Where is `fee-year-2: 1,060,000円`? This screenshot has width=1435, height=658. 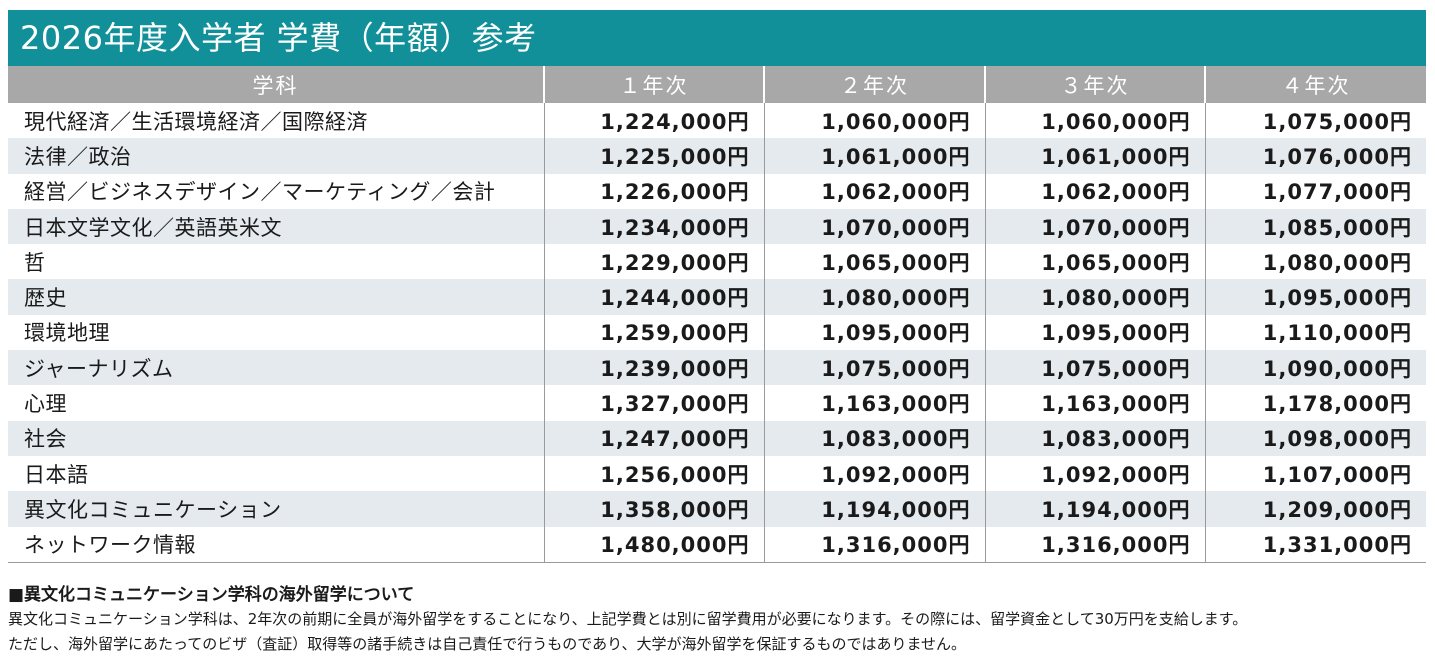 fee-year-2: 1,060,000円 is located at coordinates (875, 121).